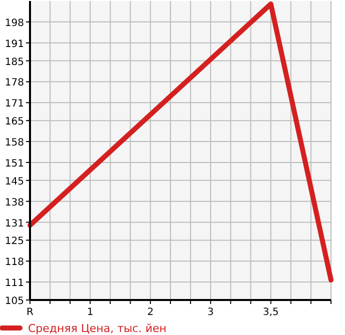 This screenshot has height=335, width=345. I want to click on y-tick-label: 138, so click(14, 202).